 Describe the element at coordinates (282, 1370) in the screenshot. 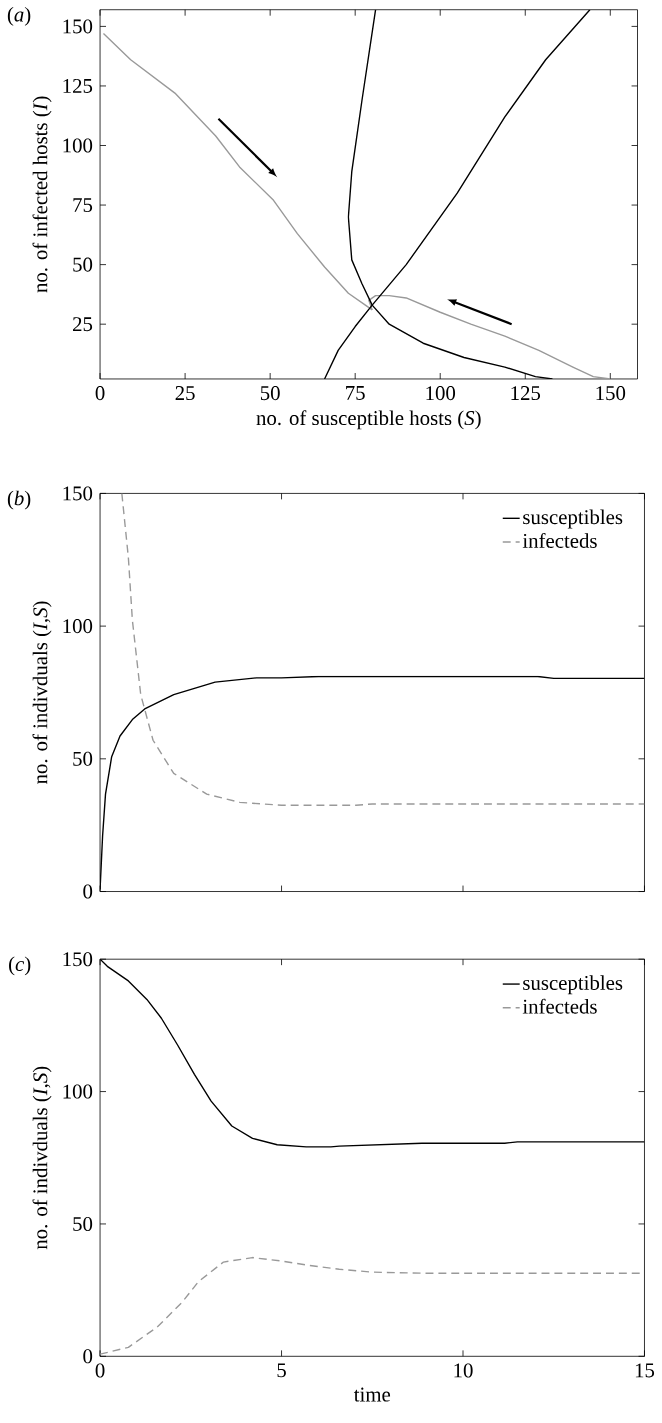

I see `x-tick-label: 5` at that location.